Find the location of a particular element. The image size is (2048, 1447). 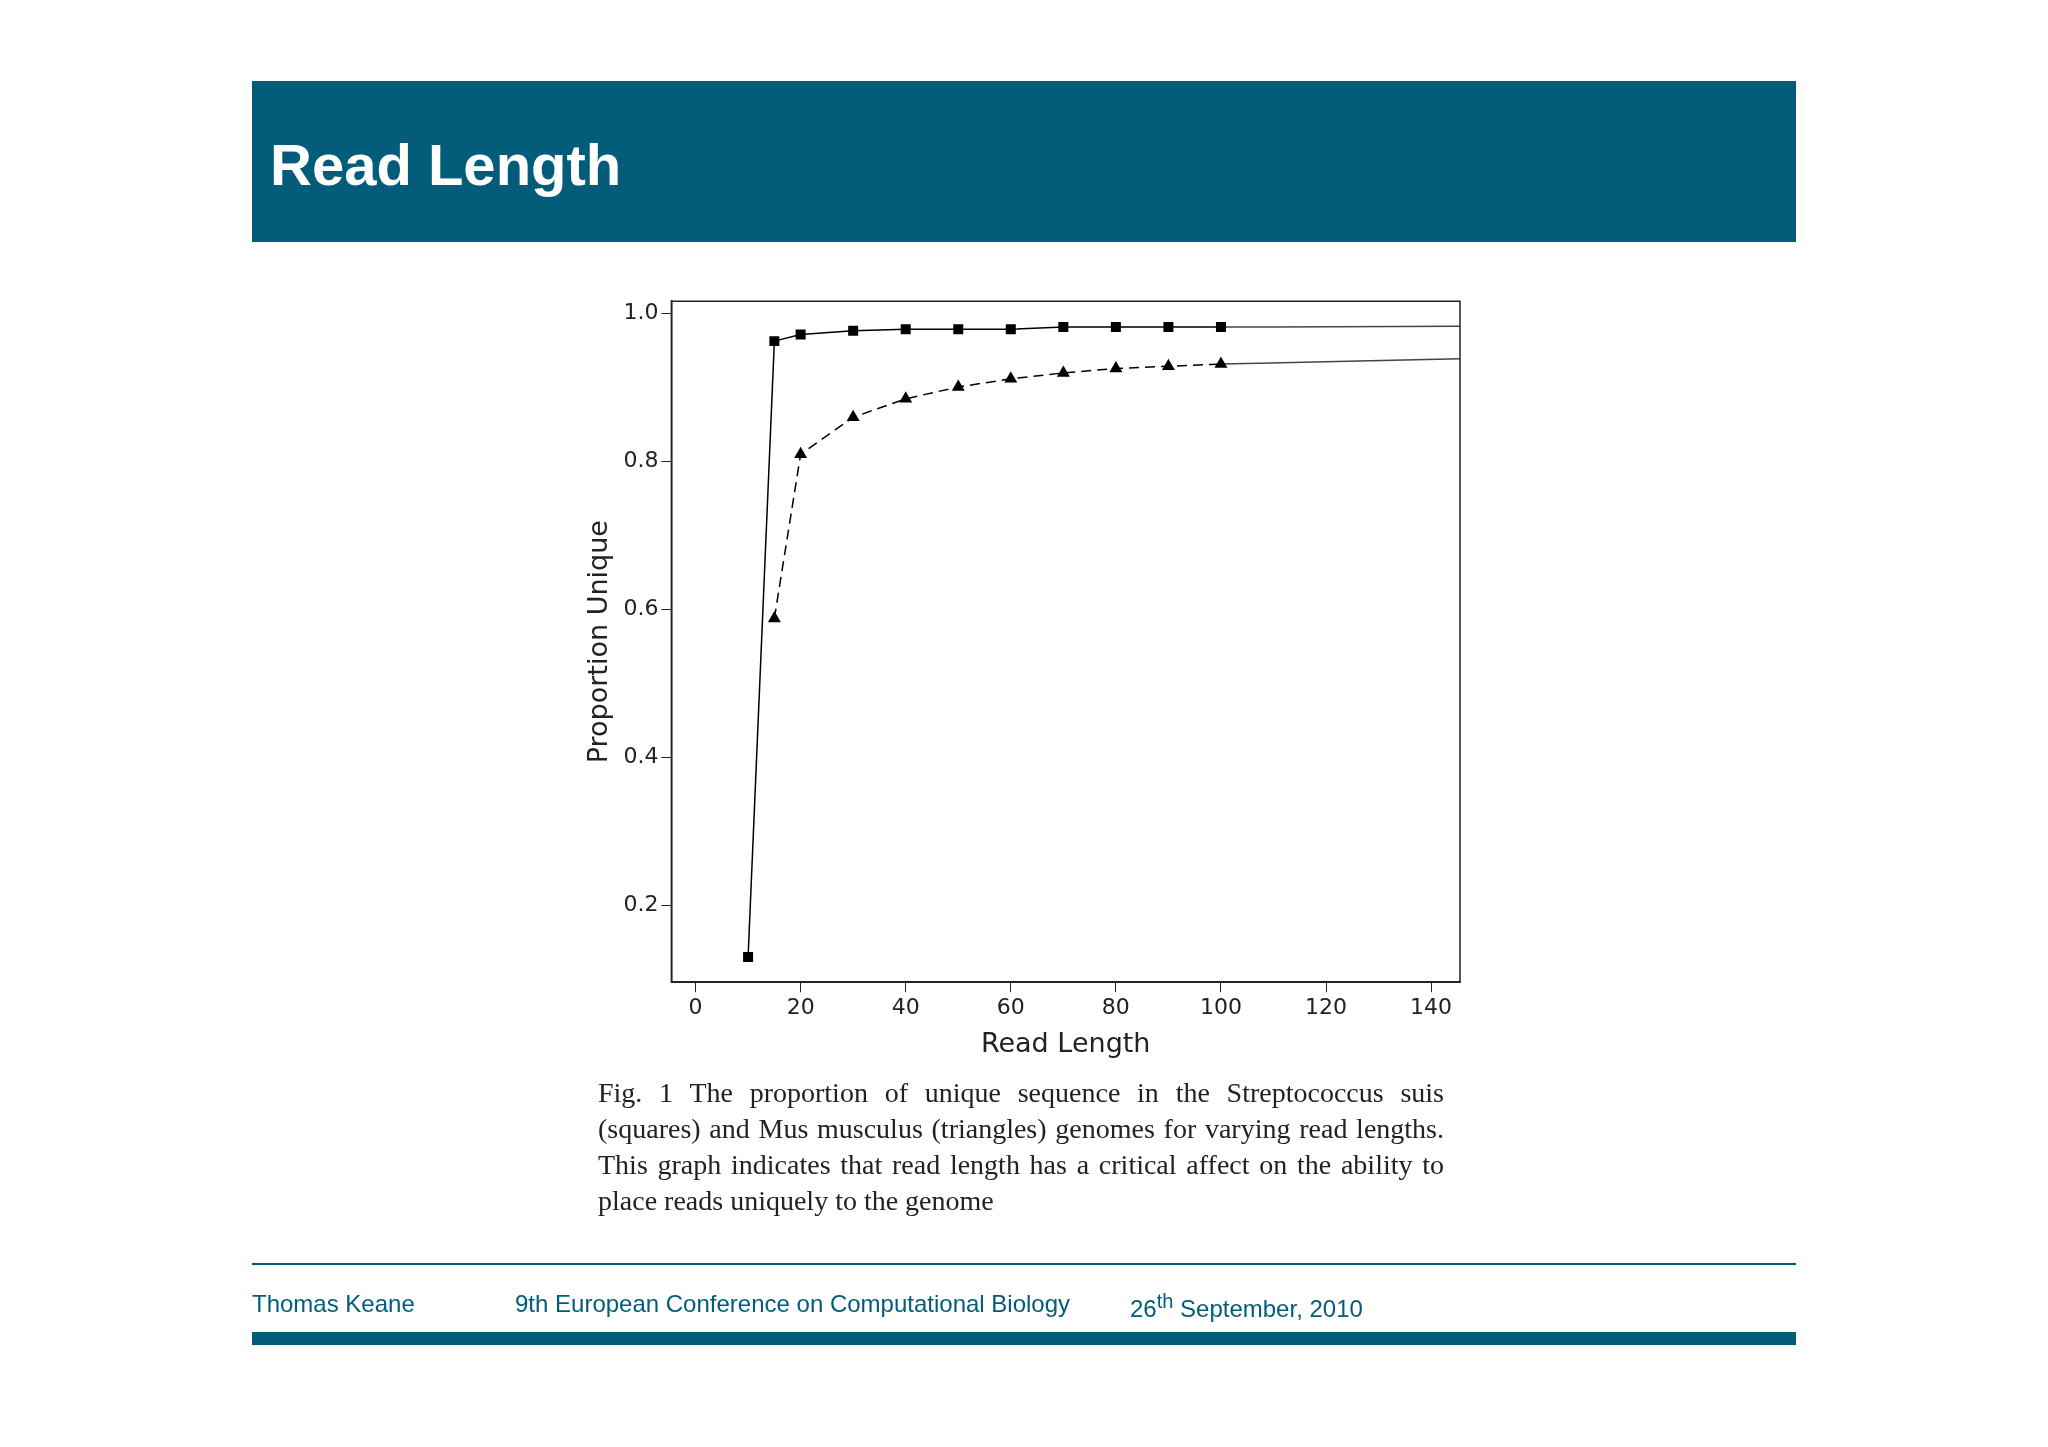

x-tick-label: 140 is located at coordinates (1431, 1007).